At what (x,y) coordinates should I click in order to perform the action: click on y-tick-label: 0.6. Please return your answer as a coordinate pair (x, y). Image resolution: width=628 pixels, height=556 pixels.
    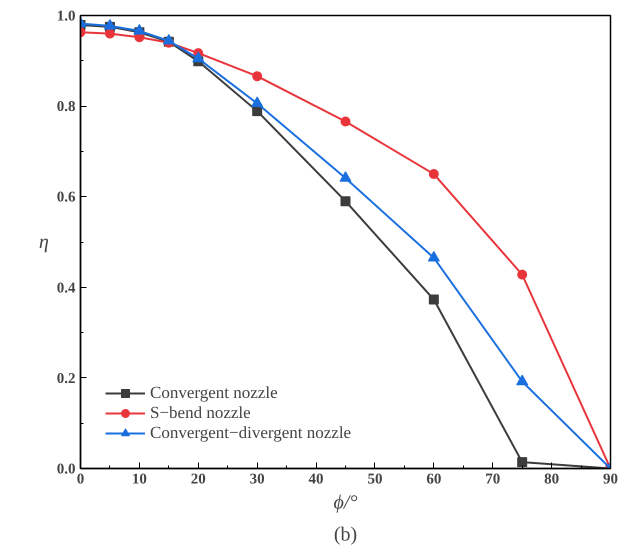
    Looking at the image, I should click on (66, 198).